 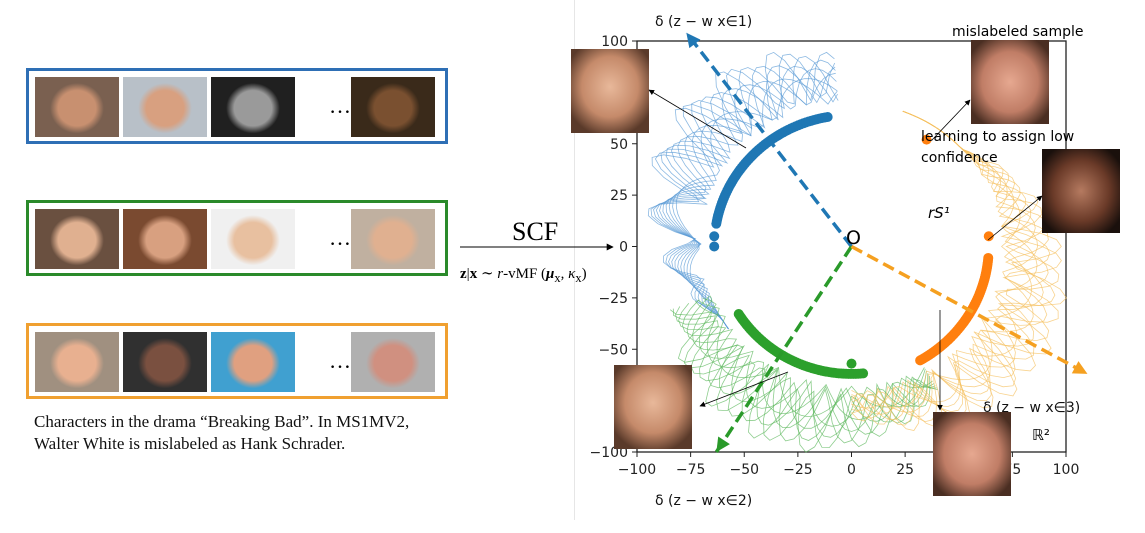 What do you see at coordinates (613, 350) in the screenshot?
I see `y-tick-label: −50` at bounding box center [613, 350].